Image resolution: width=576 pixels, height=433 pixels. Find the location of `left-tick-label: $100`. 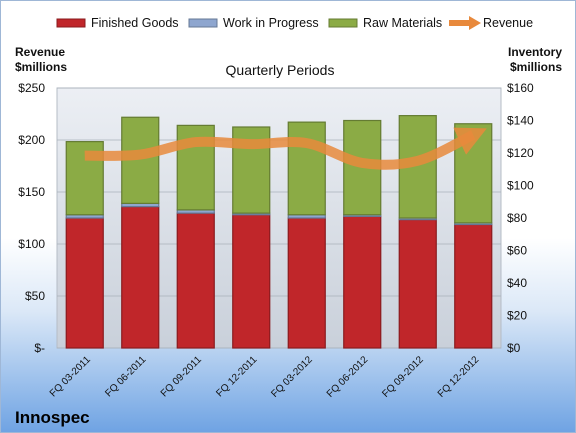

left-tick-label: $100 is located at coordinates (31, 244).